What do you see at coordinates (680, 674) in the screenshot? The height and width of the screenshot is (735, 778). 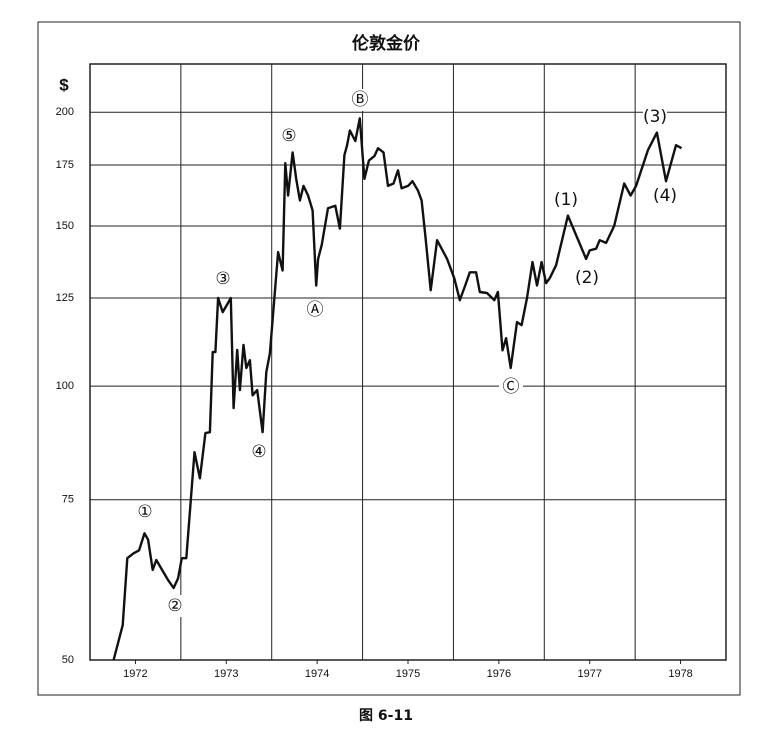 I see `x-tick-label: 1978` at bounding box center [680, 674].